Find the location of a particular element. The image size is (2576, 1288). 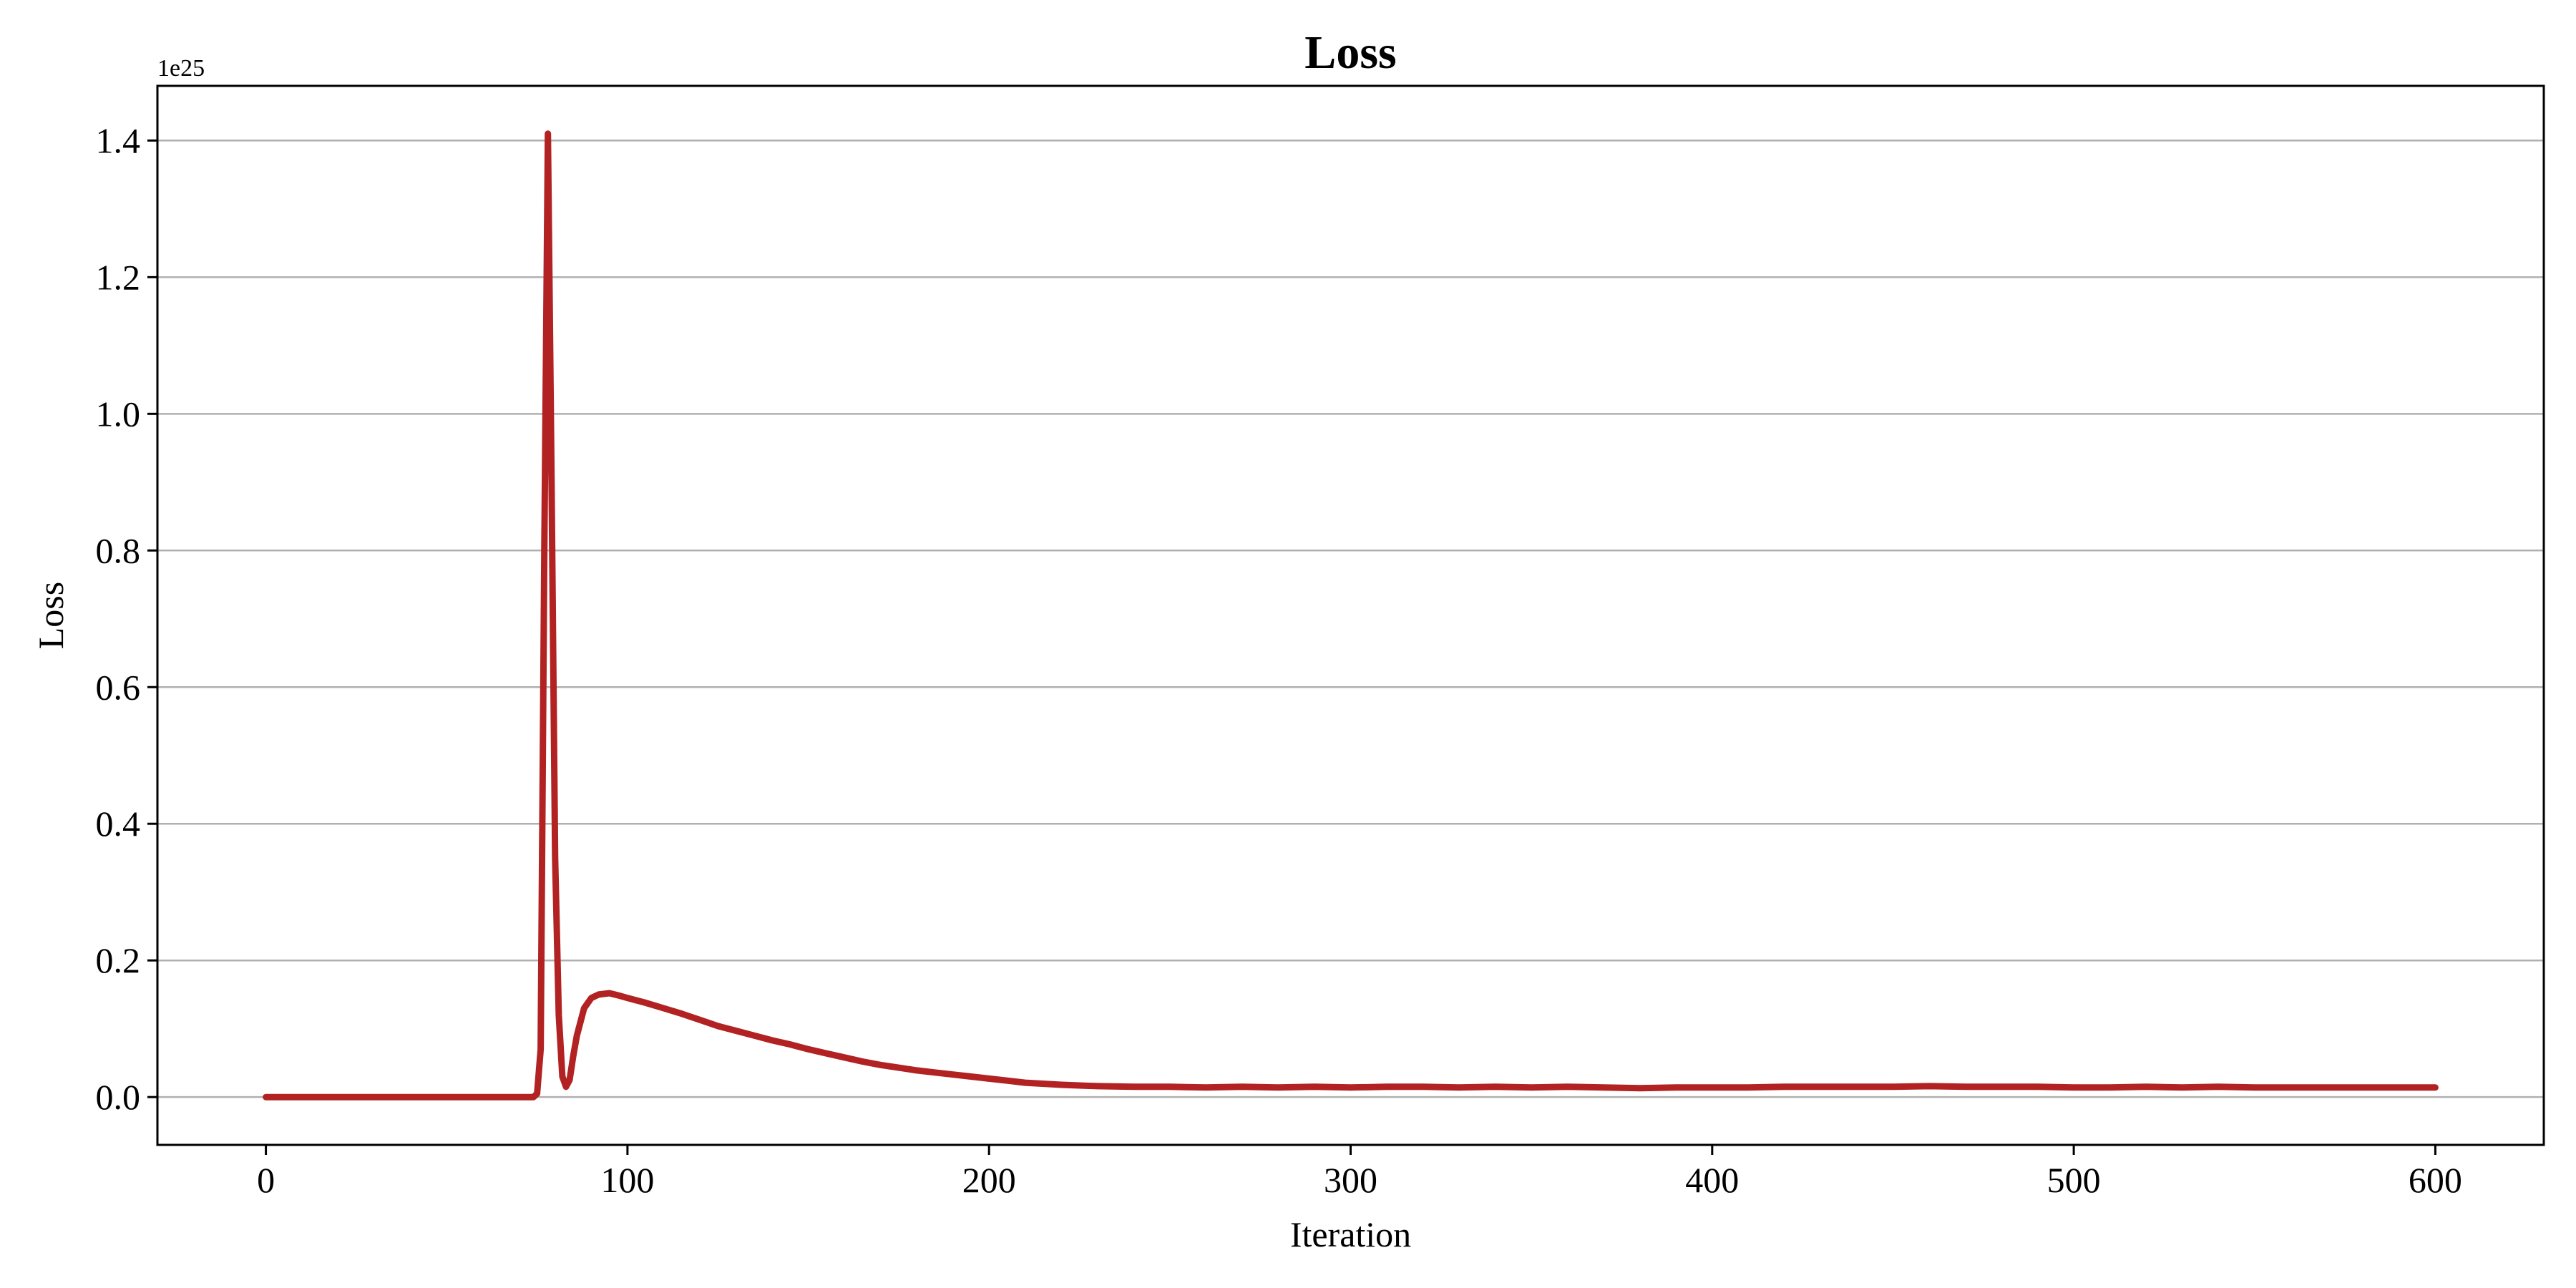

y-tick-label: 1.0 is located at coordinates (118, 414).